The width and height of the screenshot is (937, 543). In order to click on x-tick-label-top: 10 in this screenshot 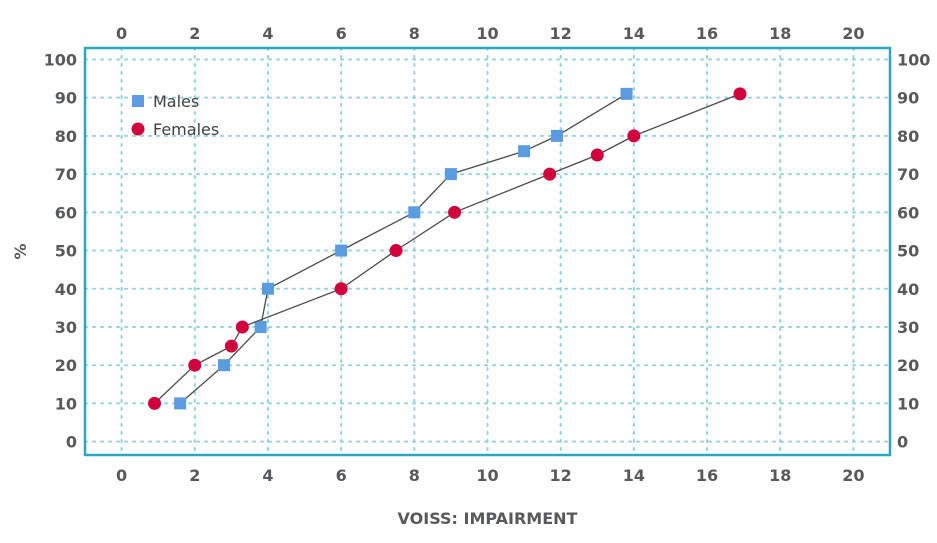, I will do `click(487, 33)`.